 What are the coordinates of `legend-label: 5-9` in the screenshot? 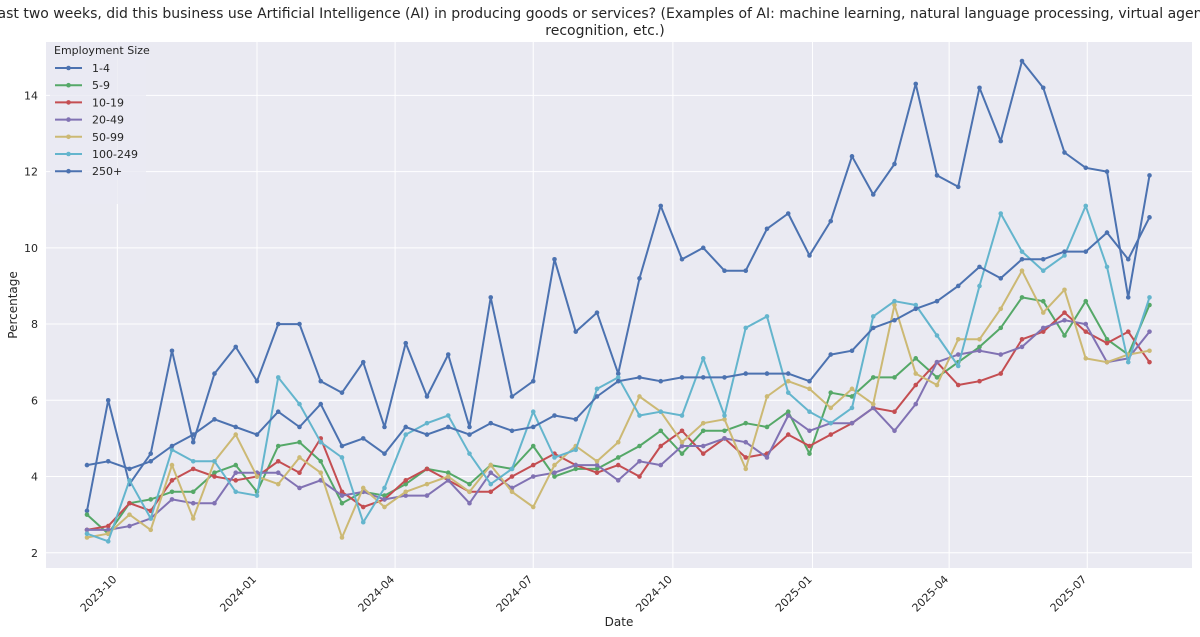 It's located at (101, 85).